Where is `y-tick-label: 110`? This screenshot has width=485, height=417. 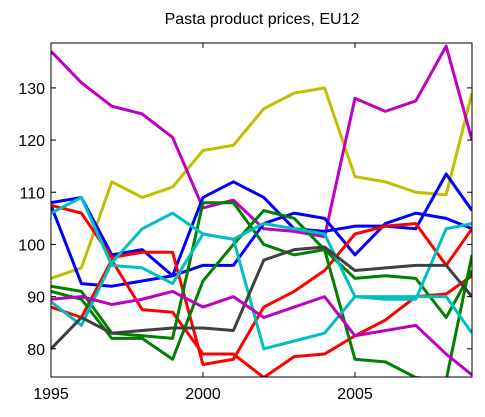
y-tick-label: 110 is located at coordinates (32, 193).